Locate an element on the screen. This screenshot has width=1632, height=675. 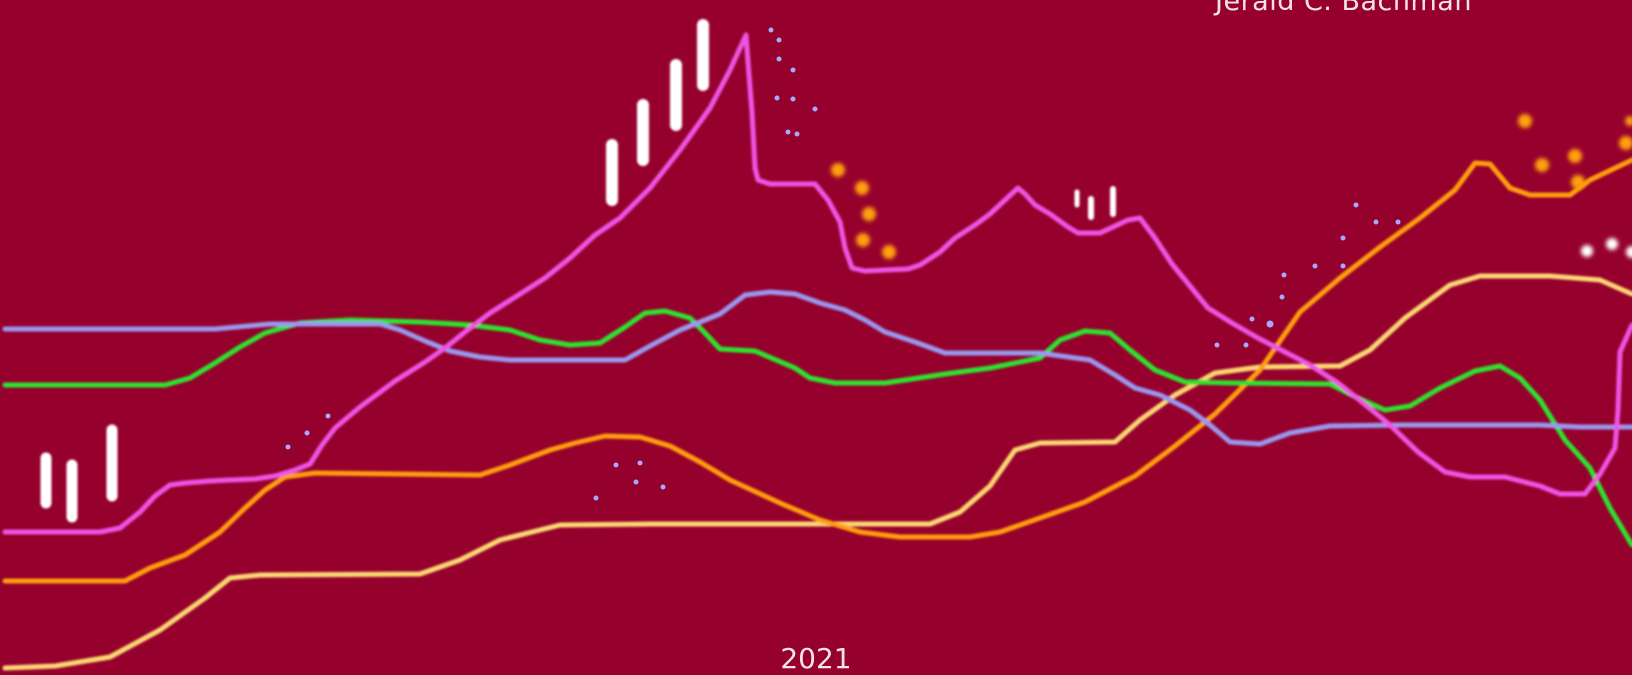
author-credit: Jerald C. Bachman is located at coordinates (1343, 8).